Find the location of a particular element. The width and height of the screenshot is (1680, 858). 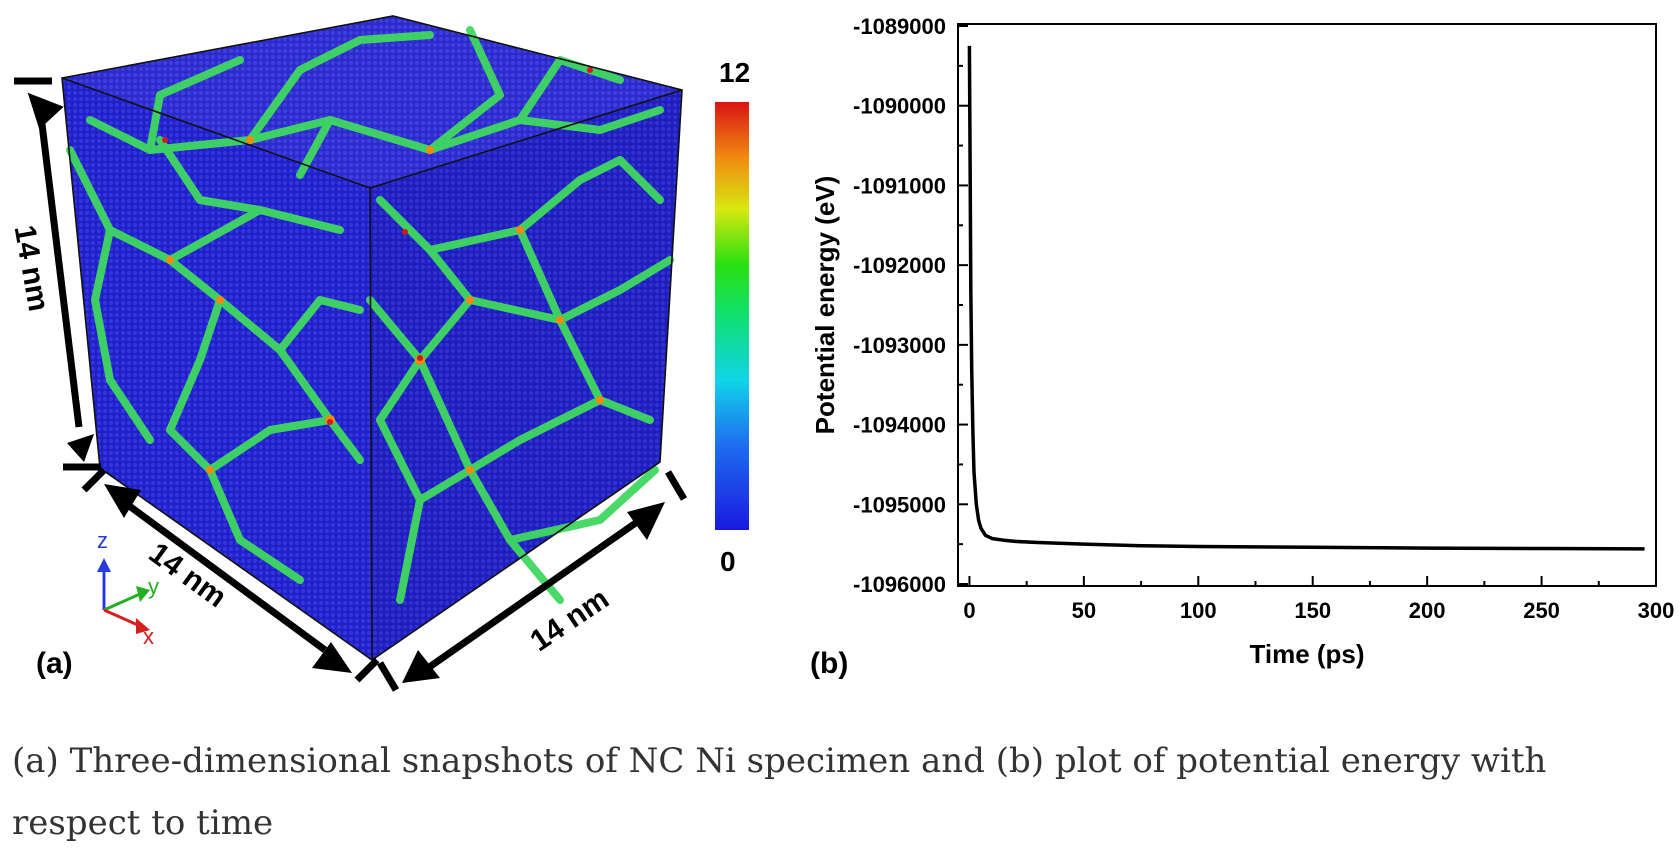

x-tick-label: 300 is located at coordinates (1656, 610).